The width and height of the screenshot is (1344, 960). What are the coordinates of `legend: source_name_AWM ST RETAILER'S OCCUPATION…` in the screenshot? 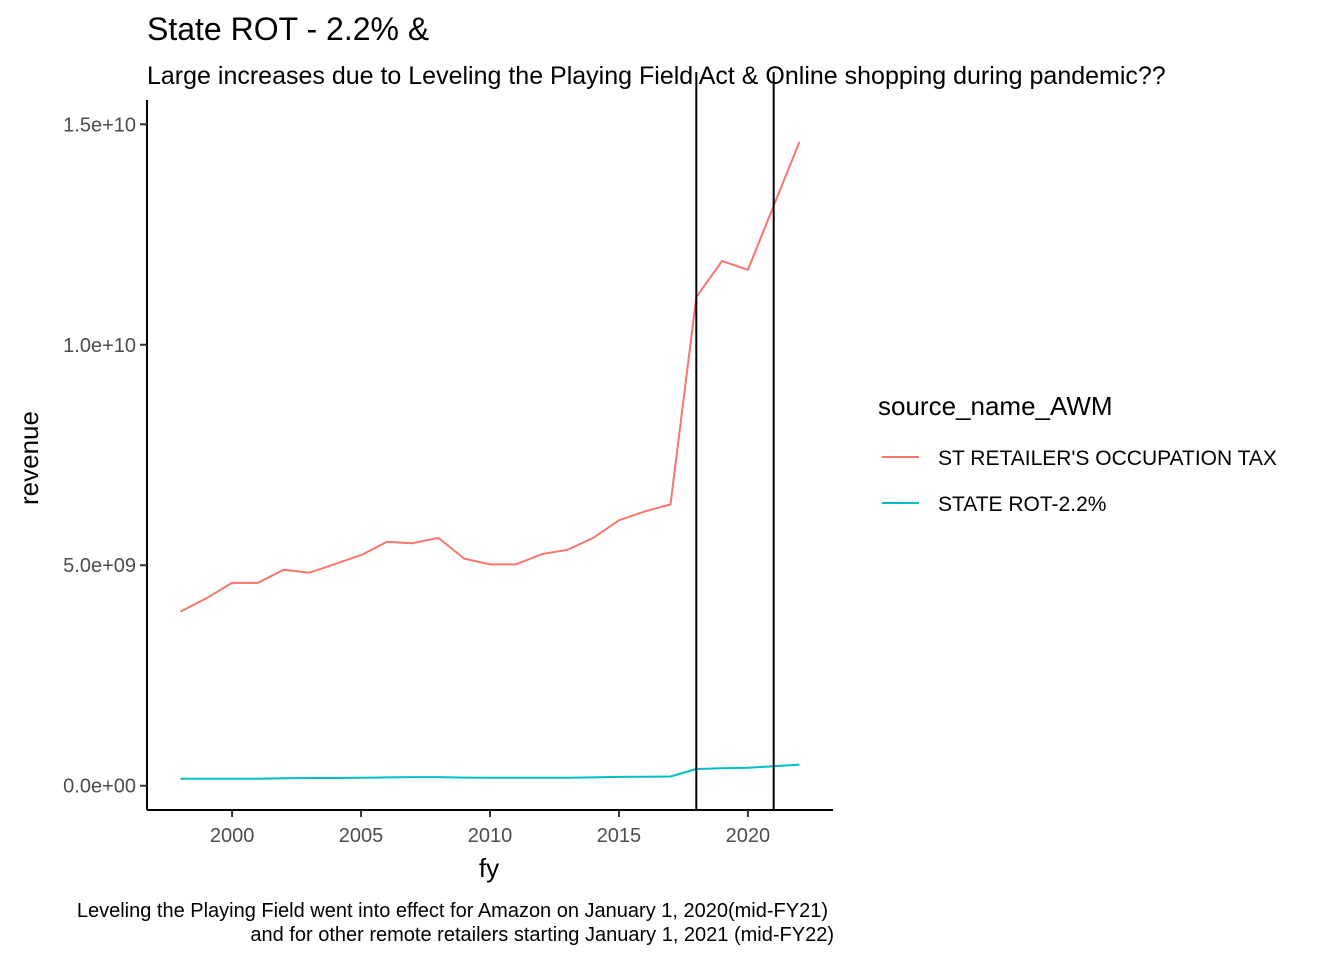 It's located at (1077, 453).